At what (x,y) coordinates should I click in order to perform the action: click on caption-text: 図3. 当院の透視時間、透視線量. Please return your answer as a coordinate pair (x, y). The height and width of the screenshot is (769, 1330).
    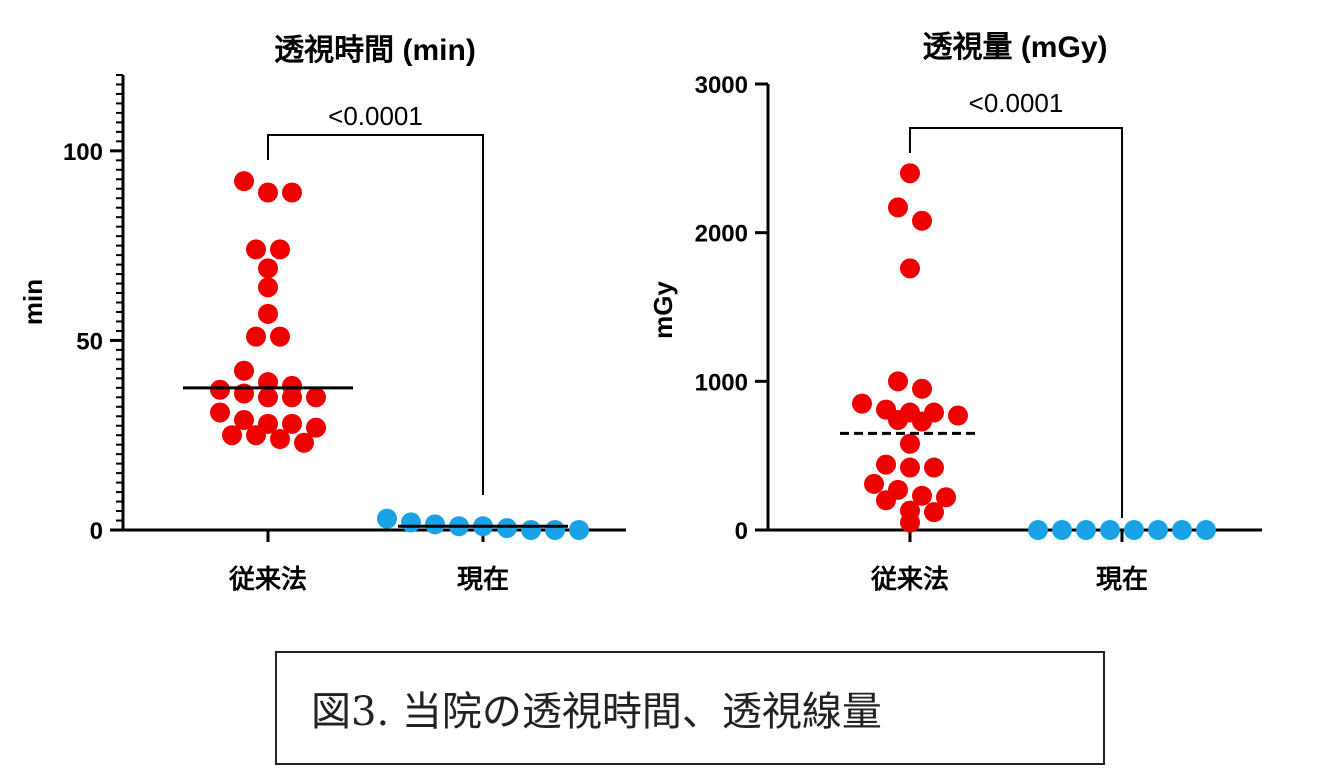
    Looking at the image, I should click on (596, 712).